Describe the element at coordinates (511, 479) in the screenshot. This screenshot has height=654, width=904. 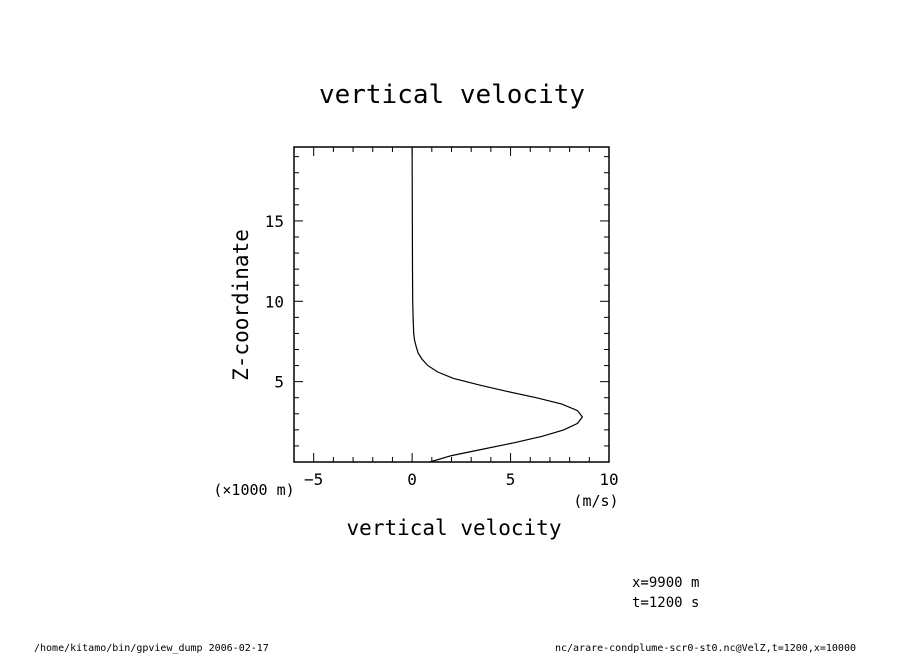
I see `x-tick-label: 5` at that location.